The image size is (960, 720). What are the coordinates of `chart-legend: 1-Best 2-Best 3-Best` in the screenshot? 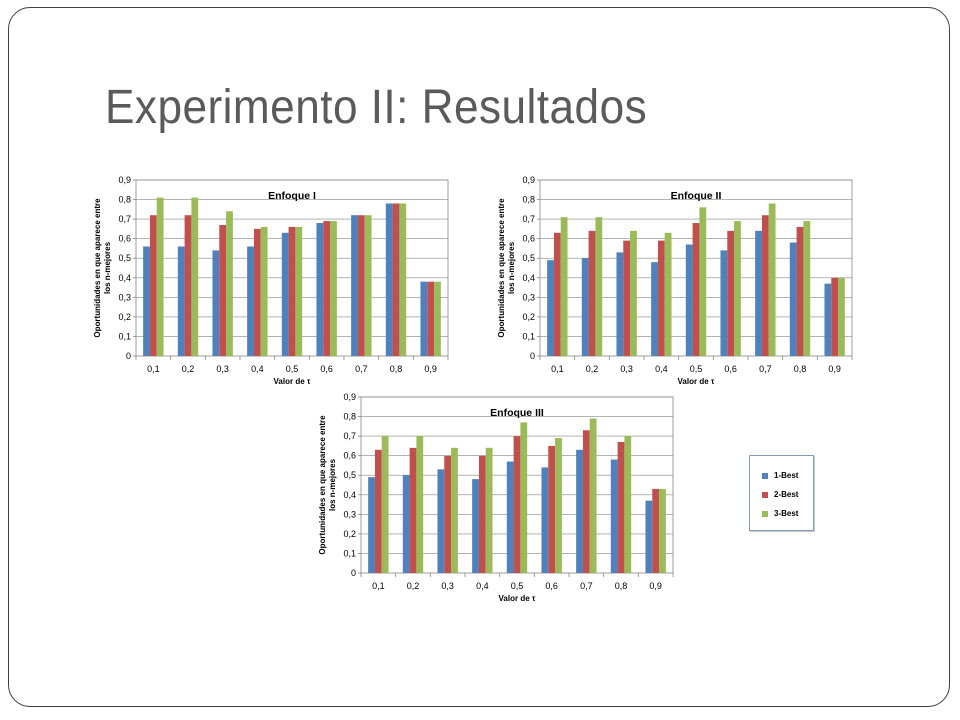 It's located at (781, 493).